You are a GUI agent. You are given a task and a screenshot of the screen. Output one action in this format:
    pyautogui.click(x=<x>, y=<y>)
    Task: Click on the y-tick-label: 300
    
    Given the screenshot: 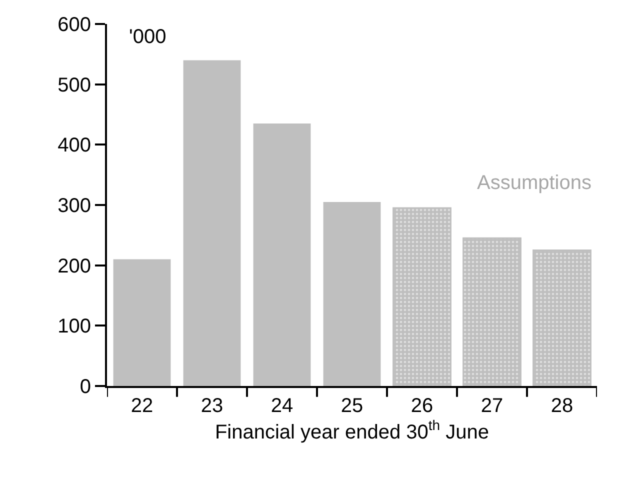 What is the action you would take?
    pyautogui.click(x=74, y=206)
    